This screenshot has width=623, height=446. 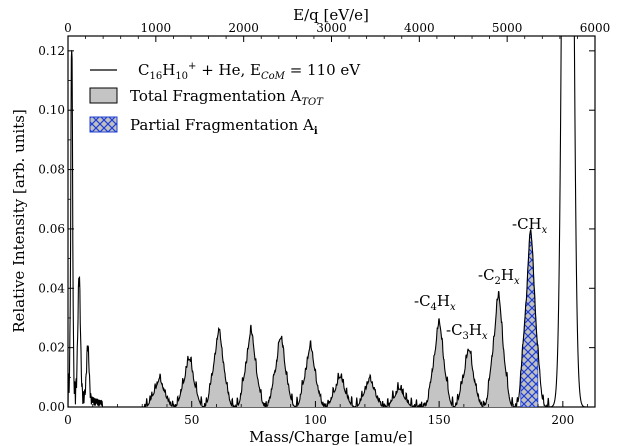 I want to click on legend-entry-total: Total Fragmentation ATOT, so click(x=227, y=97).